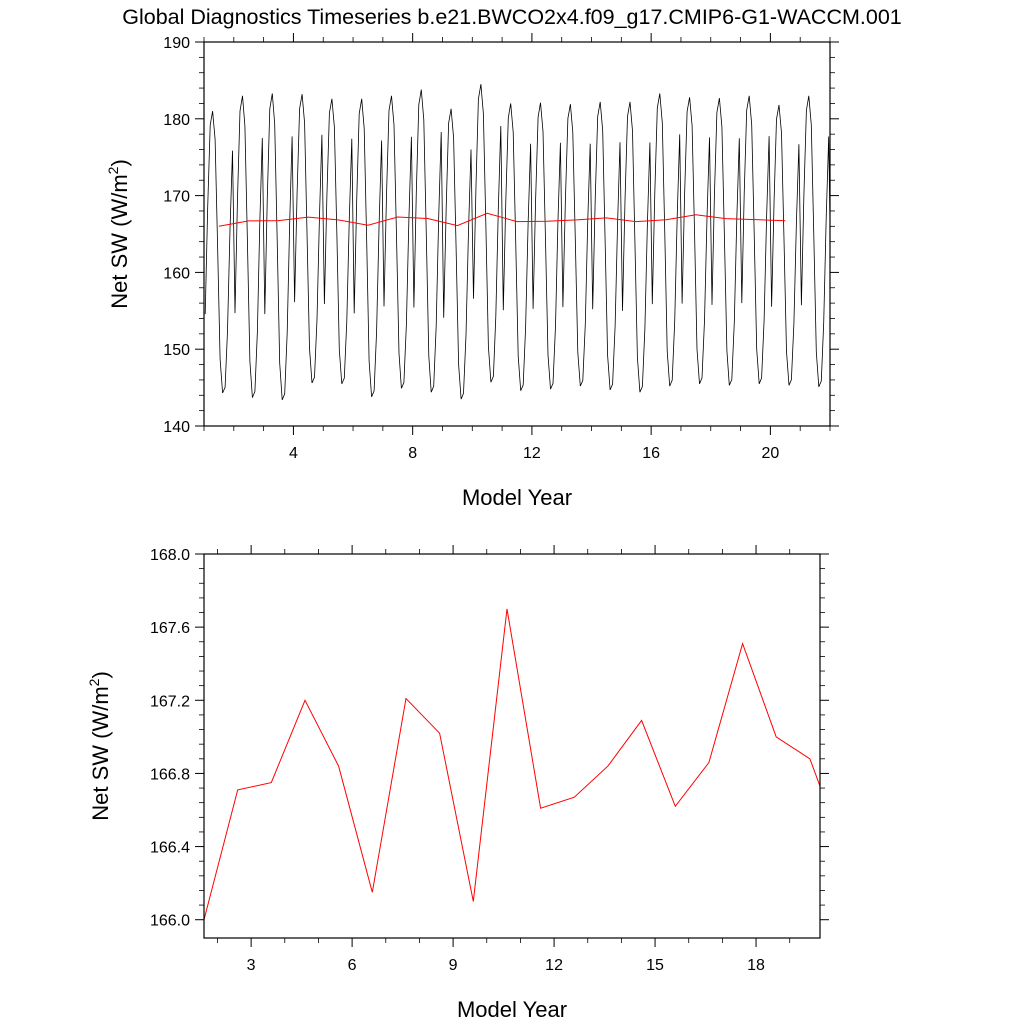 Image resolution: width=1024 pixels, height=1024 pixels. What do you see at coordinates (770, 453) in the screenshot?
I see `top-chart-xtick-label: 20` at bounding box center [770, 453].